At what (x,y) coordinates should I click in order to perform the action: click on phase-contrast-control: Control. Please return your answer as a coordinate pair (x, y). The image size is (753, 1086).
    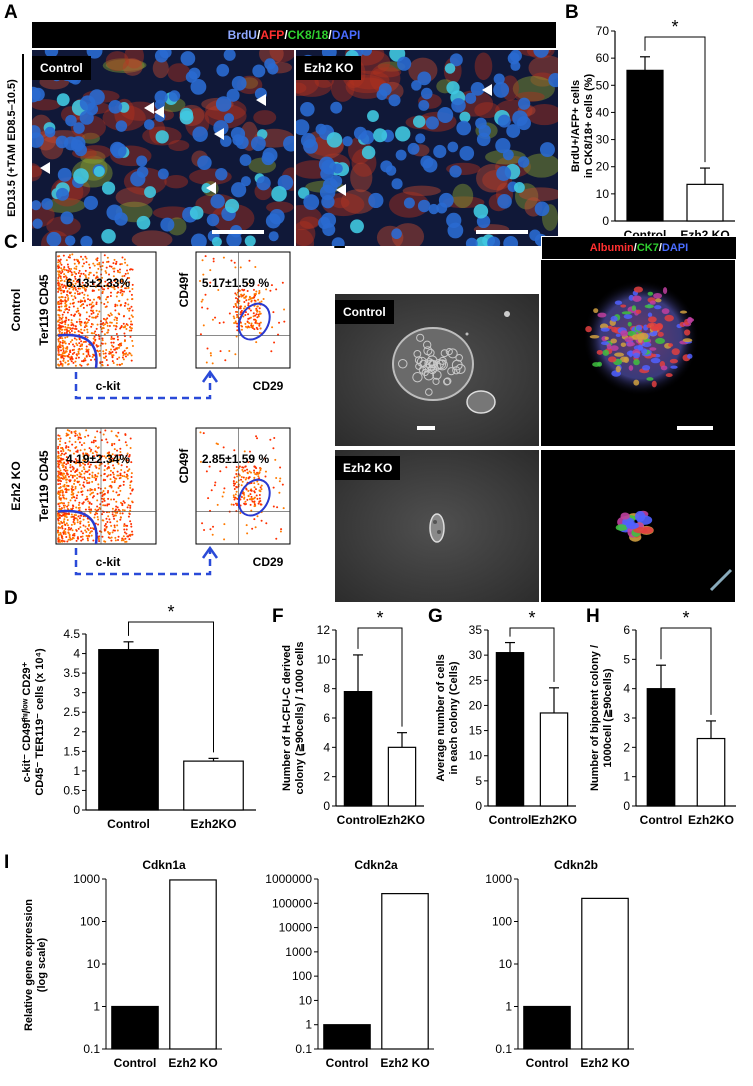
    Looking at the image, I should click on (437, 370).